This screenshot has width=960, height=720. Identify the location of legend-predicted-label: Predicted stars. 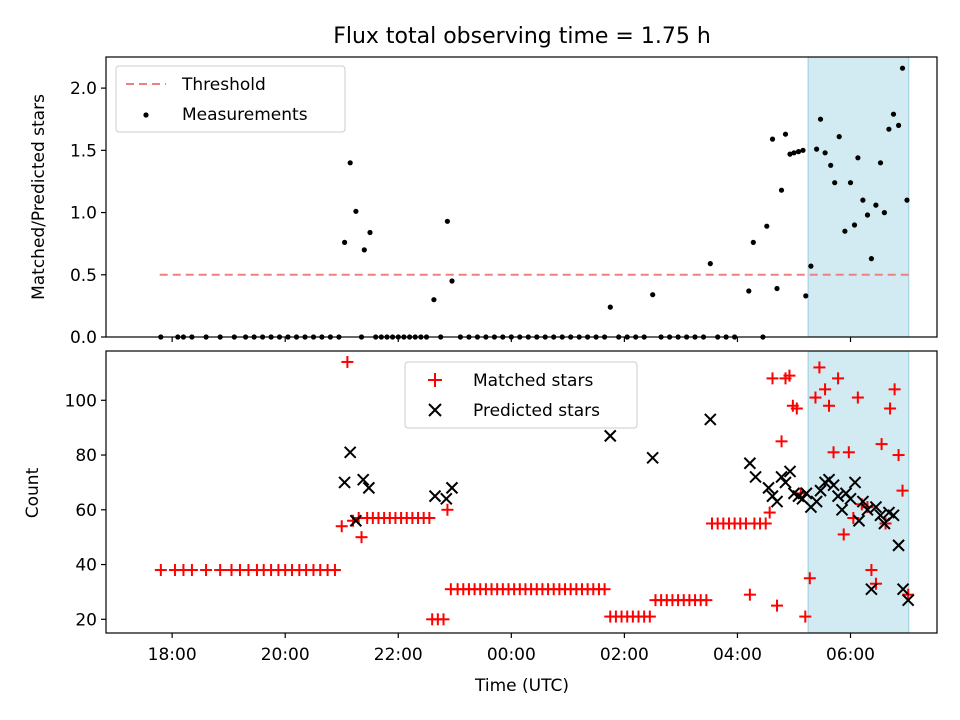
(536, 411).